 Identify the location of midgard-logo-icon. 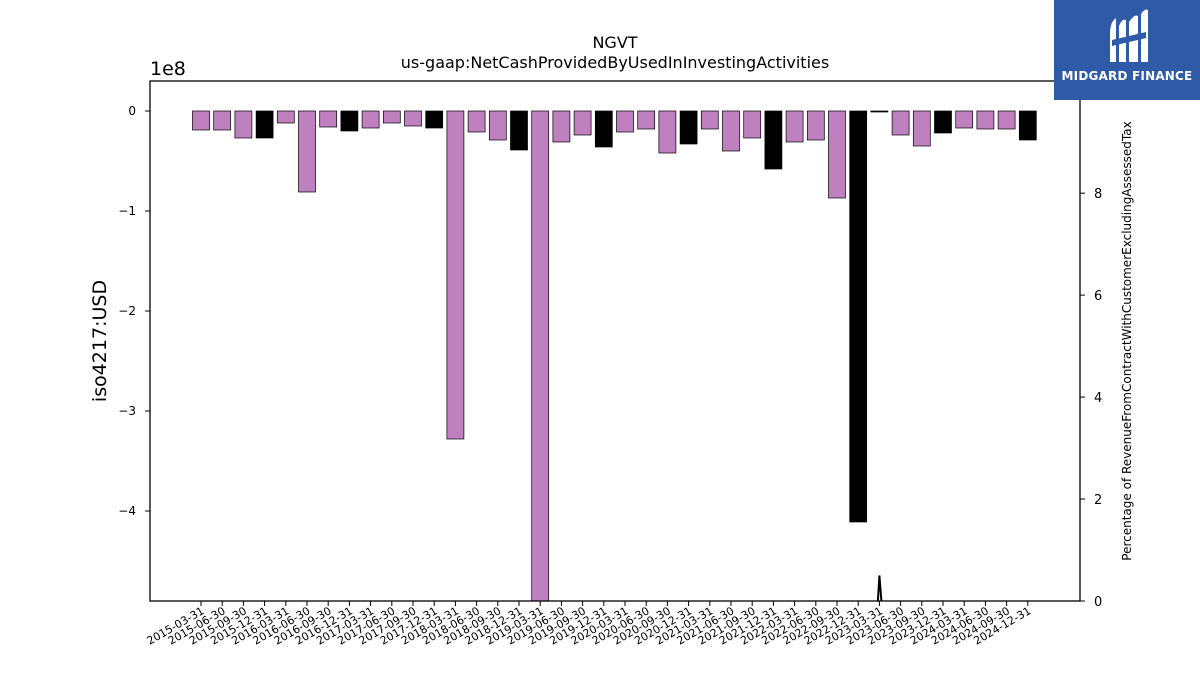
(1129, 36).